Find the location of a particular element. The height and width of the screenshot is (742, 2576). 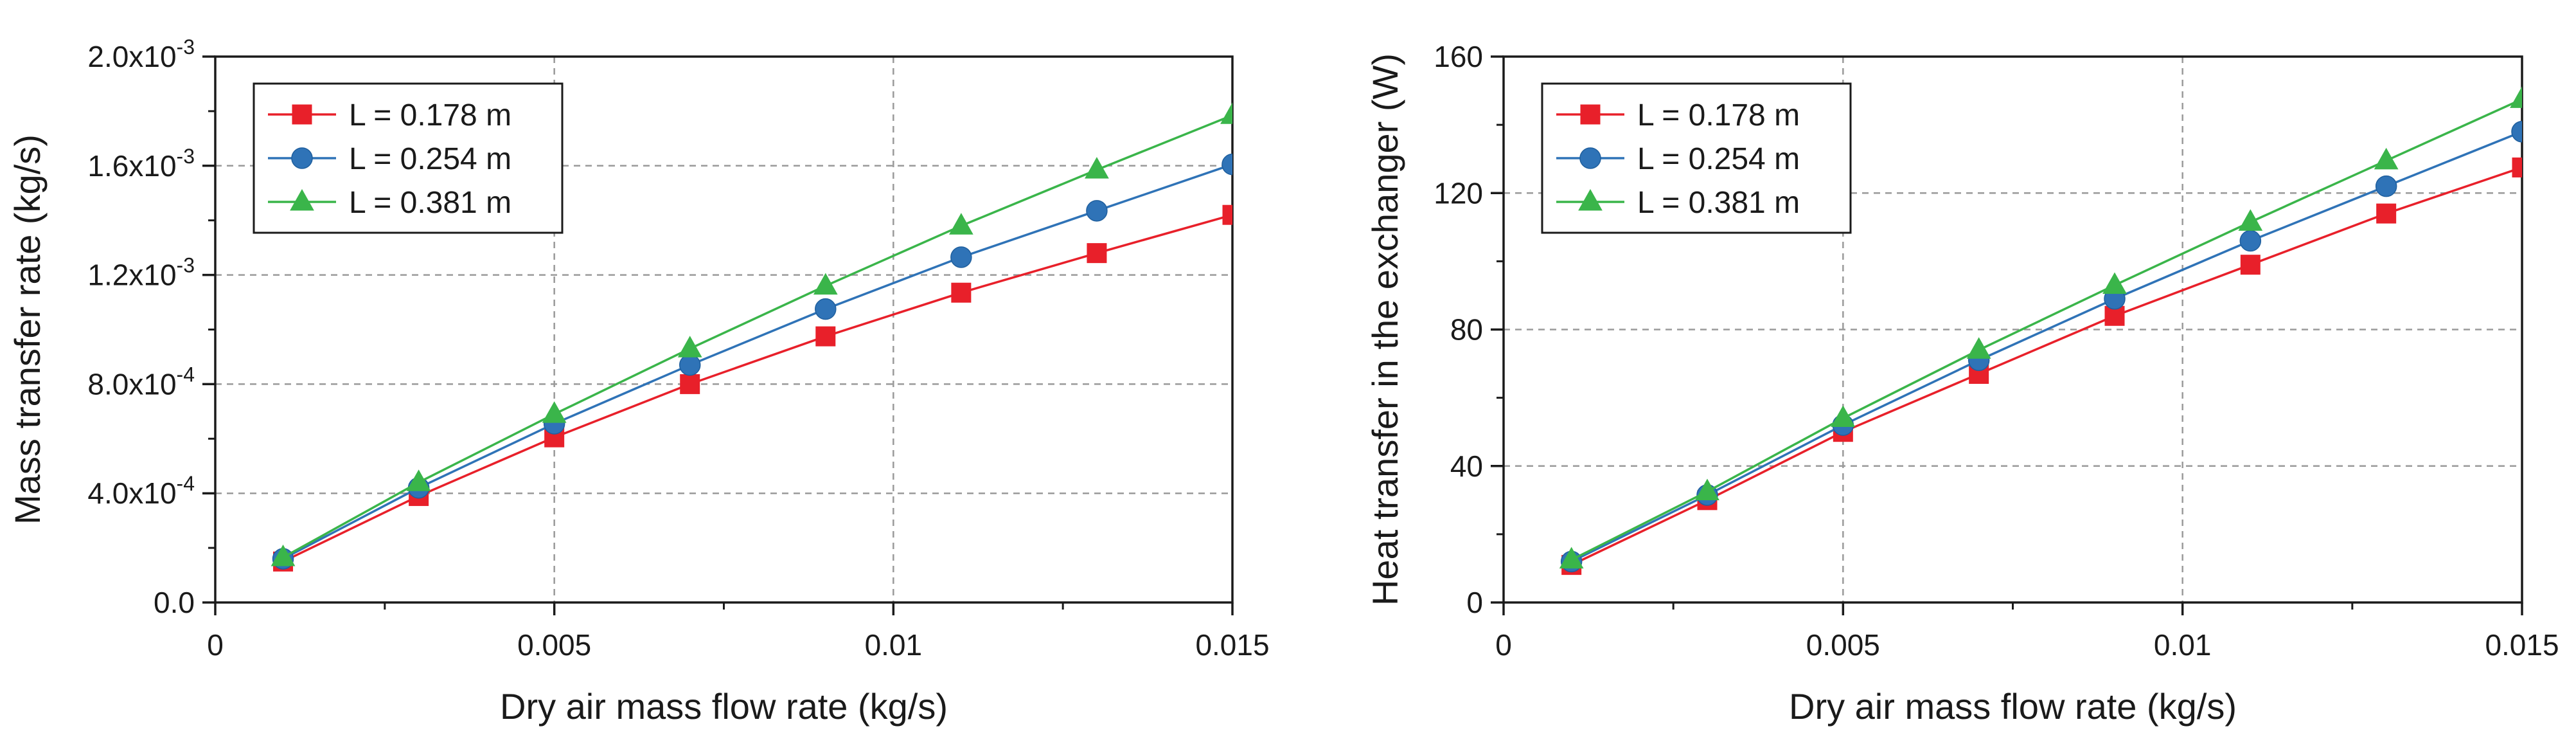

y-tick-label: 8.0x10⁻⁴ is located at coordinates (141, 382).